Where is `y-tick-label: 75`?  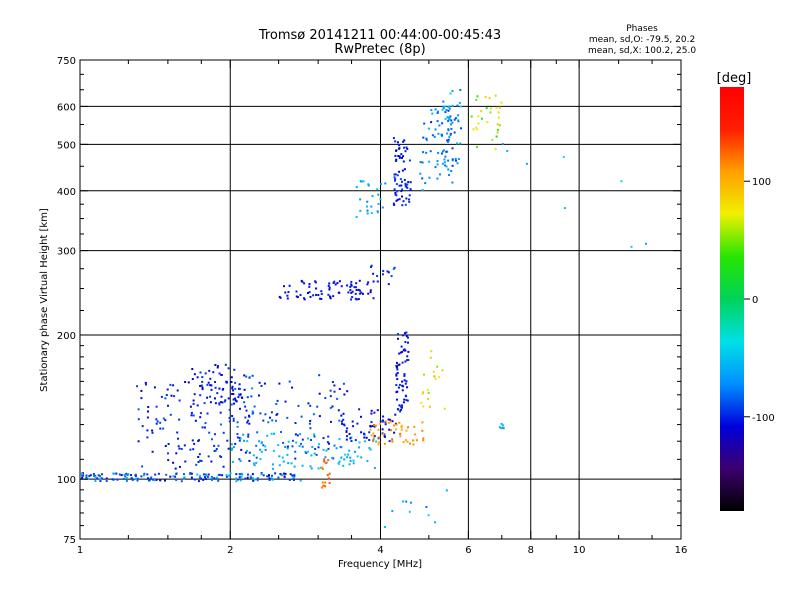 y-tick-label: 75 is located at coordinates (69, 540).